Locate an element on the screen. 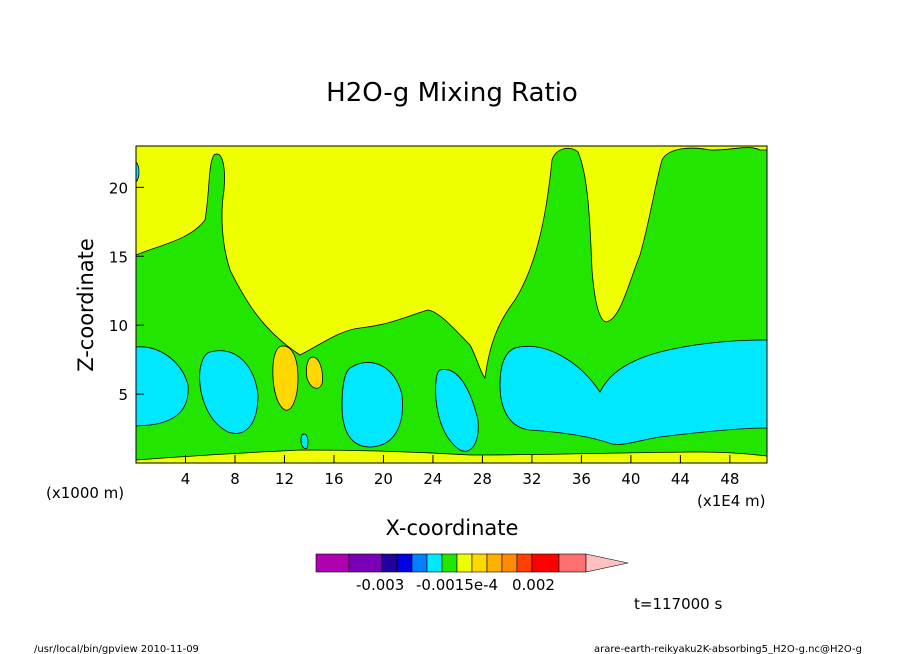 The height and width of the screenshot is (654, 904). x-tick-label: 48 is located at coordinates (729, 479).